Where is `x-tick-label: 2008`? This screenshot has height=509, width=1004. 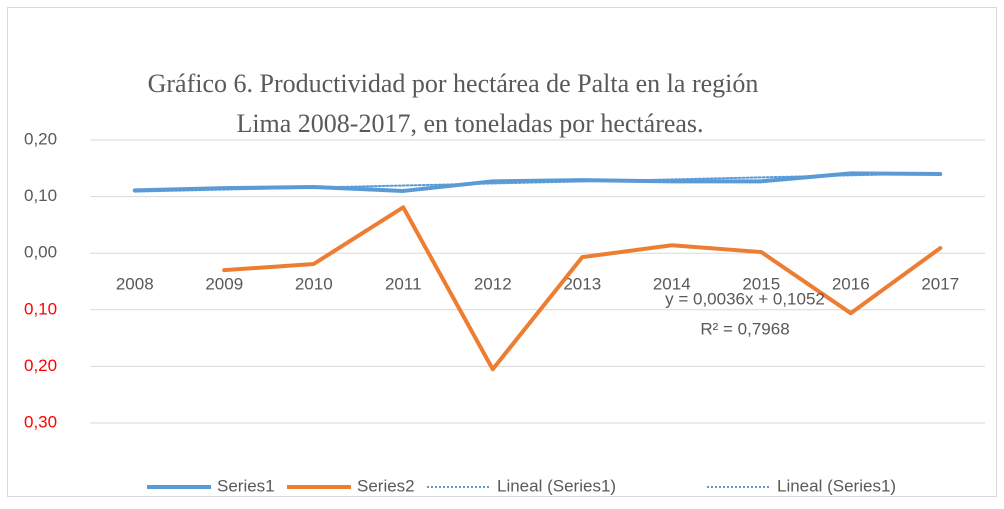 x-tick-label: 2008 is located at coordinates (135, 284).